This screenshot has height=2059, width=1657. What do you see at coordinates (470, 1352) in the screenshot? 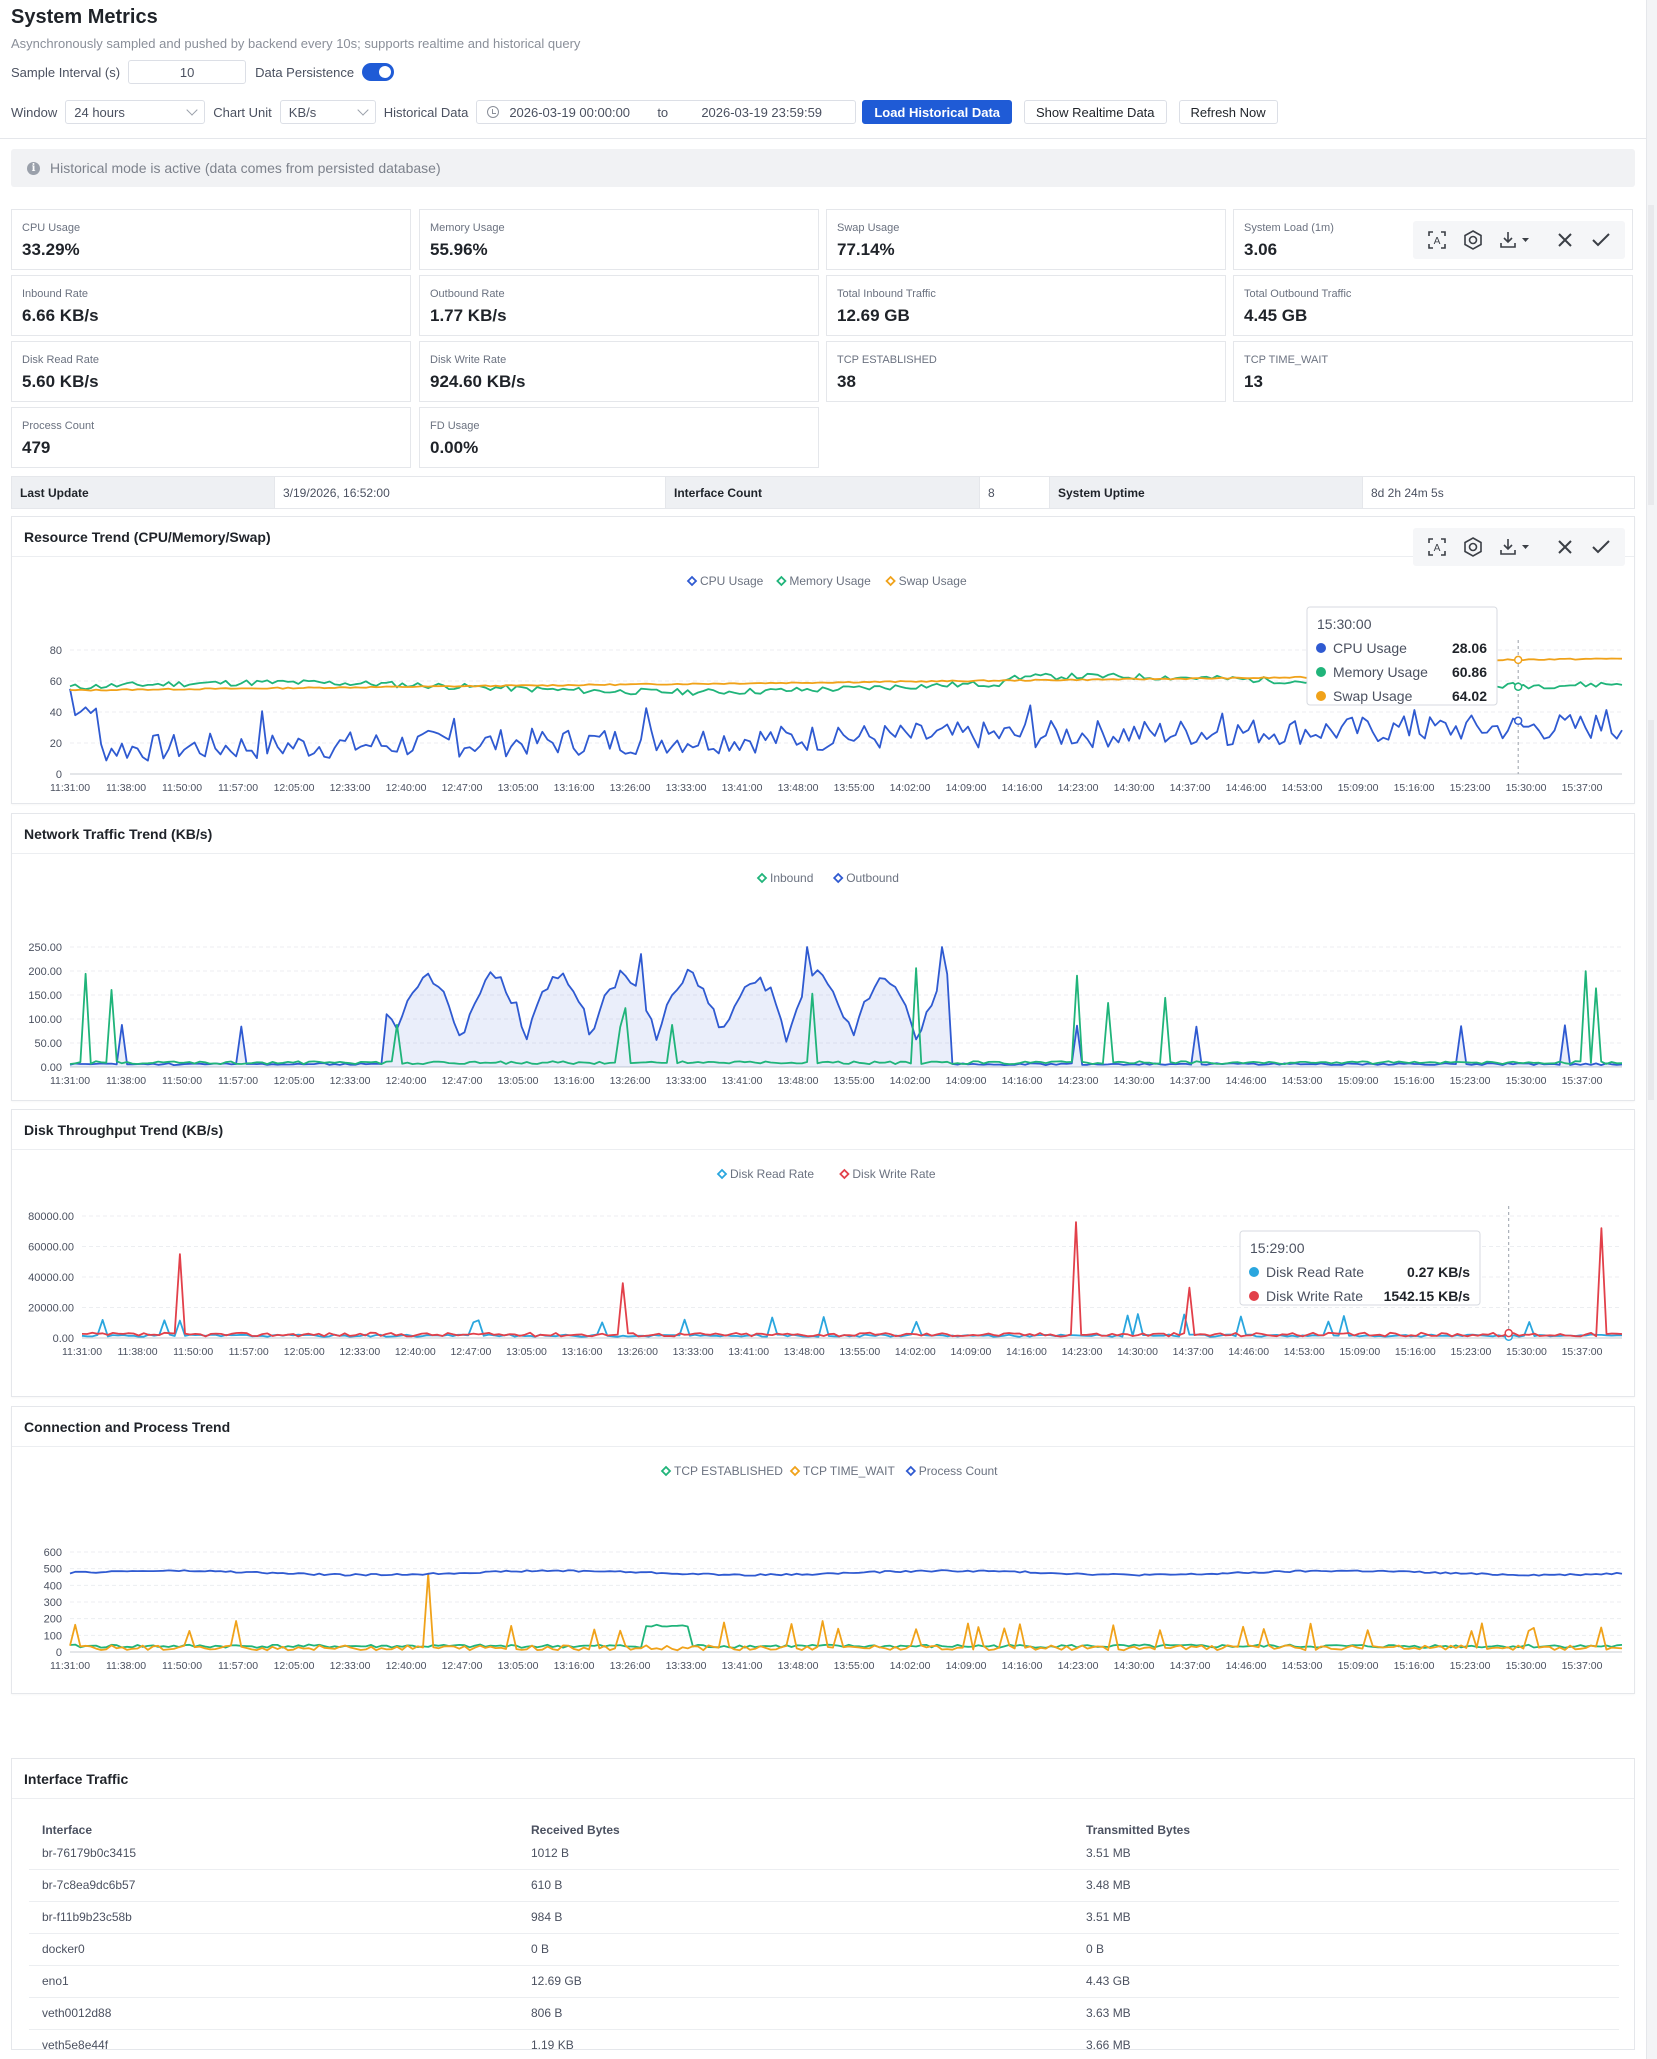
I see `x-tick-label: 12:47:00` at bounding box center [470, 1352].